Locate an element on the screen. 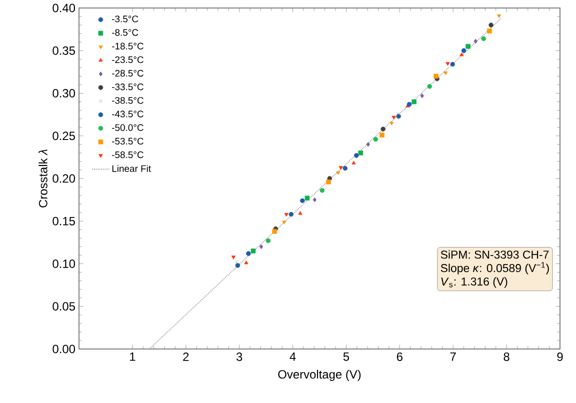 The image size is (576, 403). annotation: V$_{s}$: 1.316 (V) is located at coordinates (474, 282).